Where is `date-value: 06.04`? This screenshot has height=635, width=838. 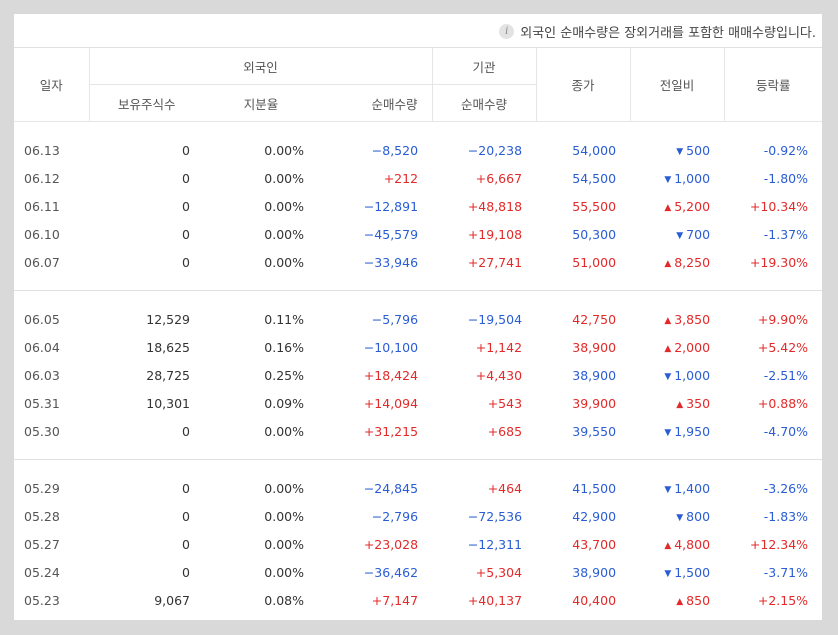 date-value: 06.04 is located at coordinates (42, 347).